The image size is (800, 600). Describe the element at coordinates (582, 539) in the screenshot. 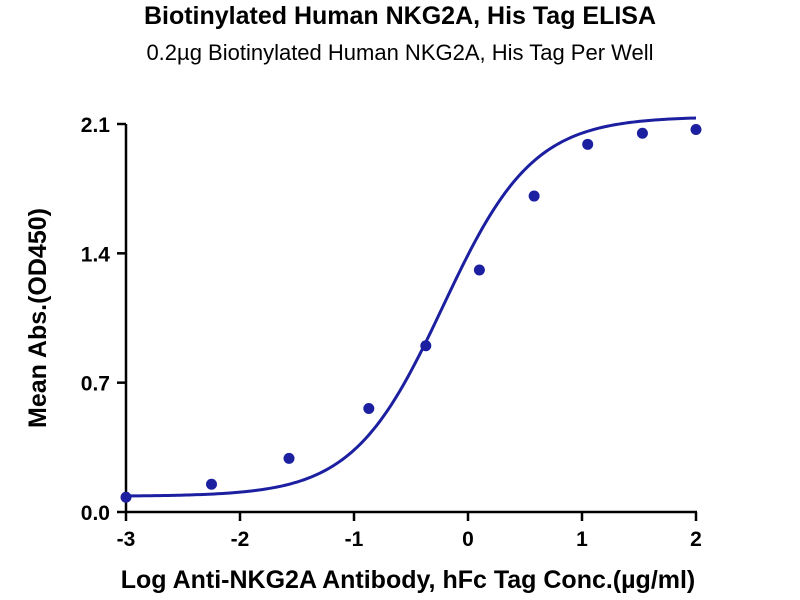

I see `x-tick-label: 1` at that location.